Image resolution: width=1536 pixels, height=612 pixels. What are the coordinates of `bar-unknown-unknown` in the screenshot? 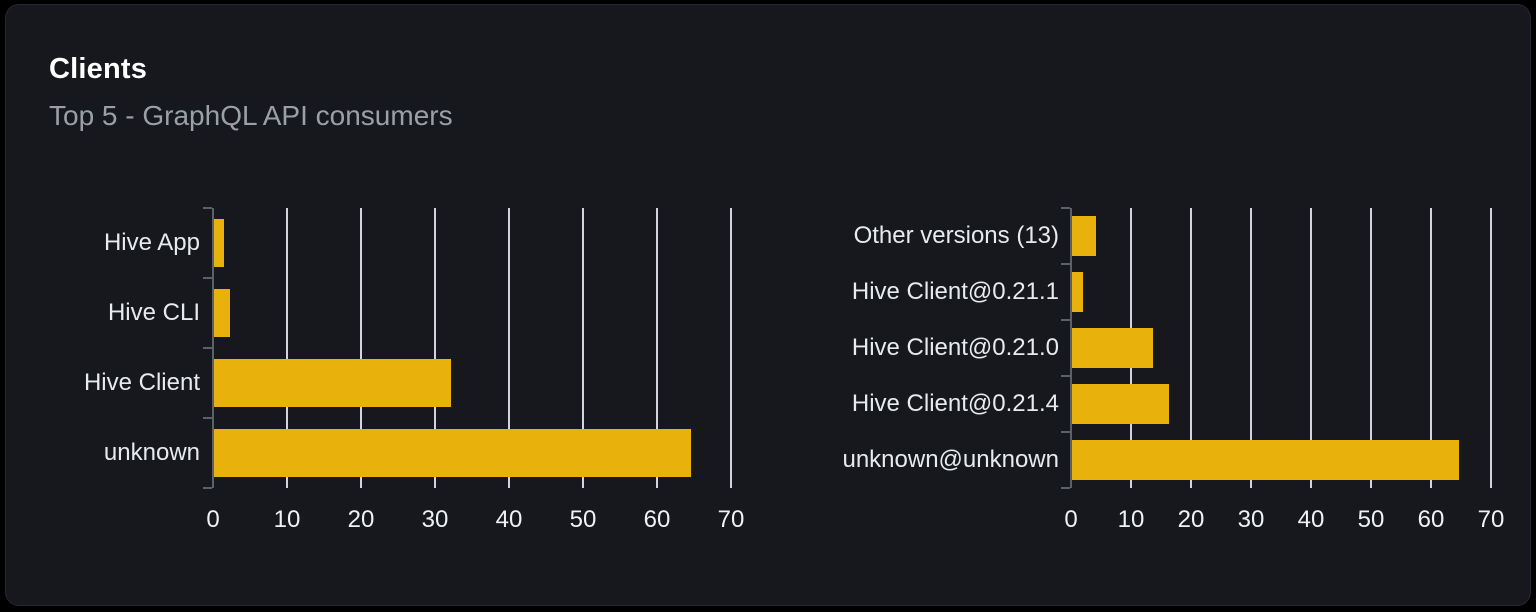 It's located at (1265, 460).